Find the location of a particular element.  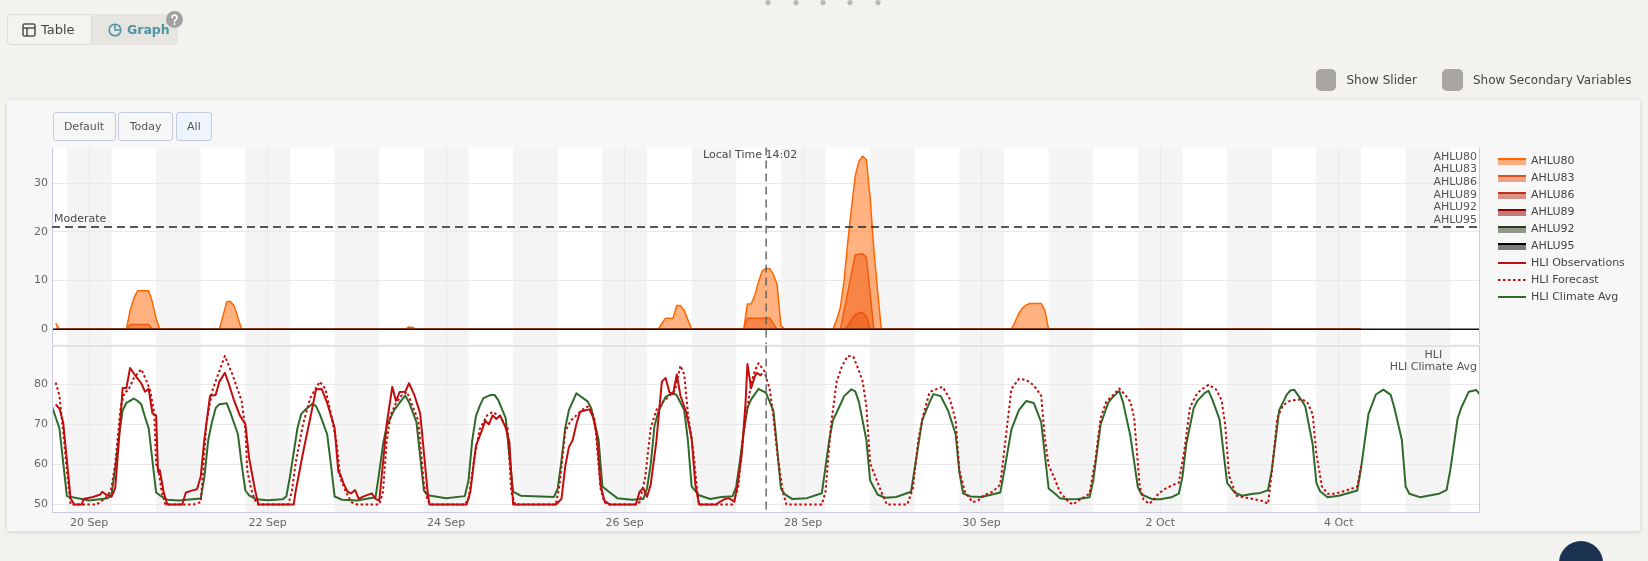

legend-label: HLI Forecast is located at coordinates (1565, 279).